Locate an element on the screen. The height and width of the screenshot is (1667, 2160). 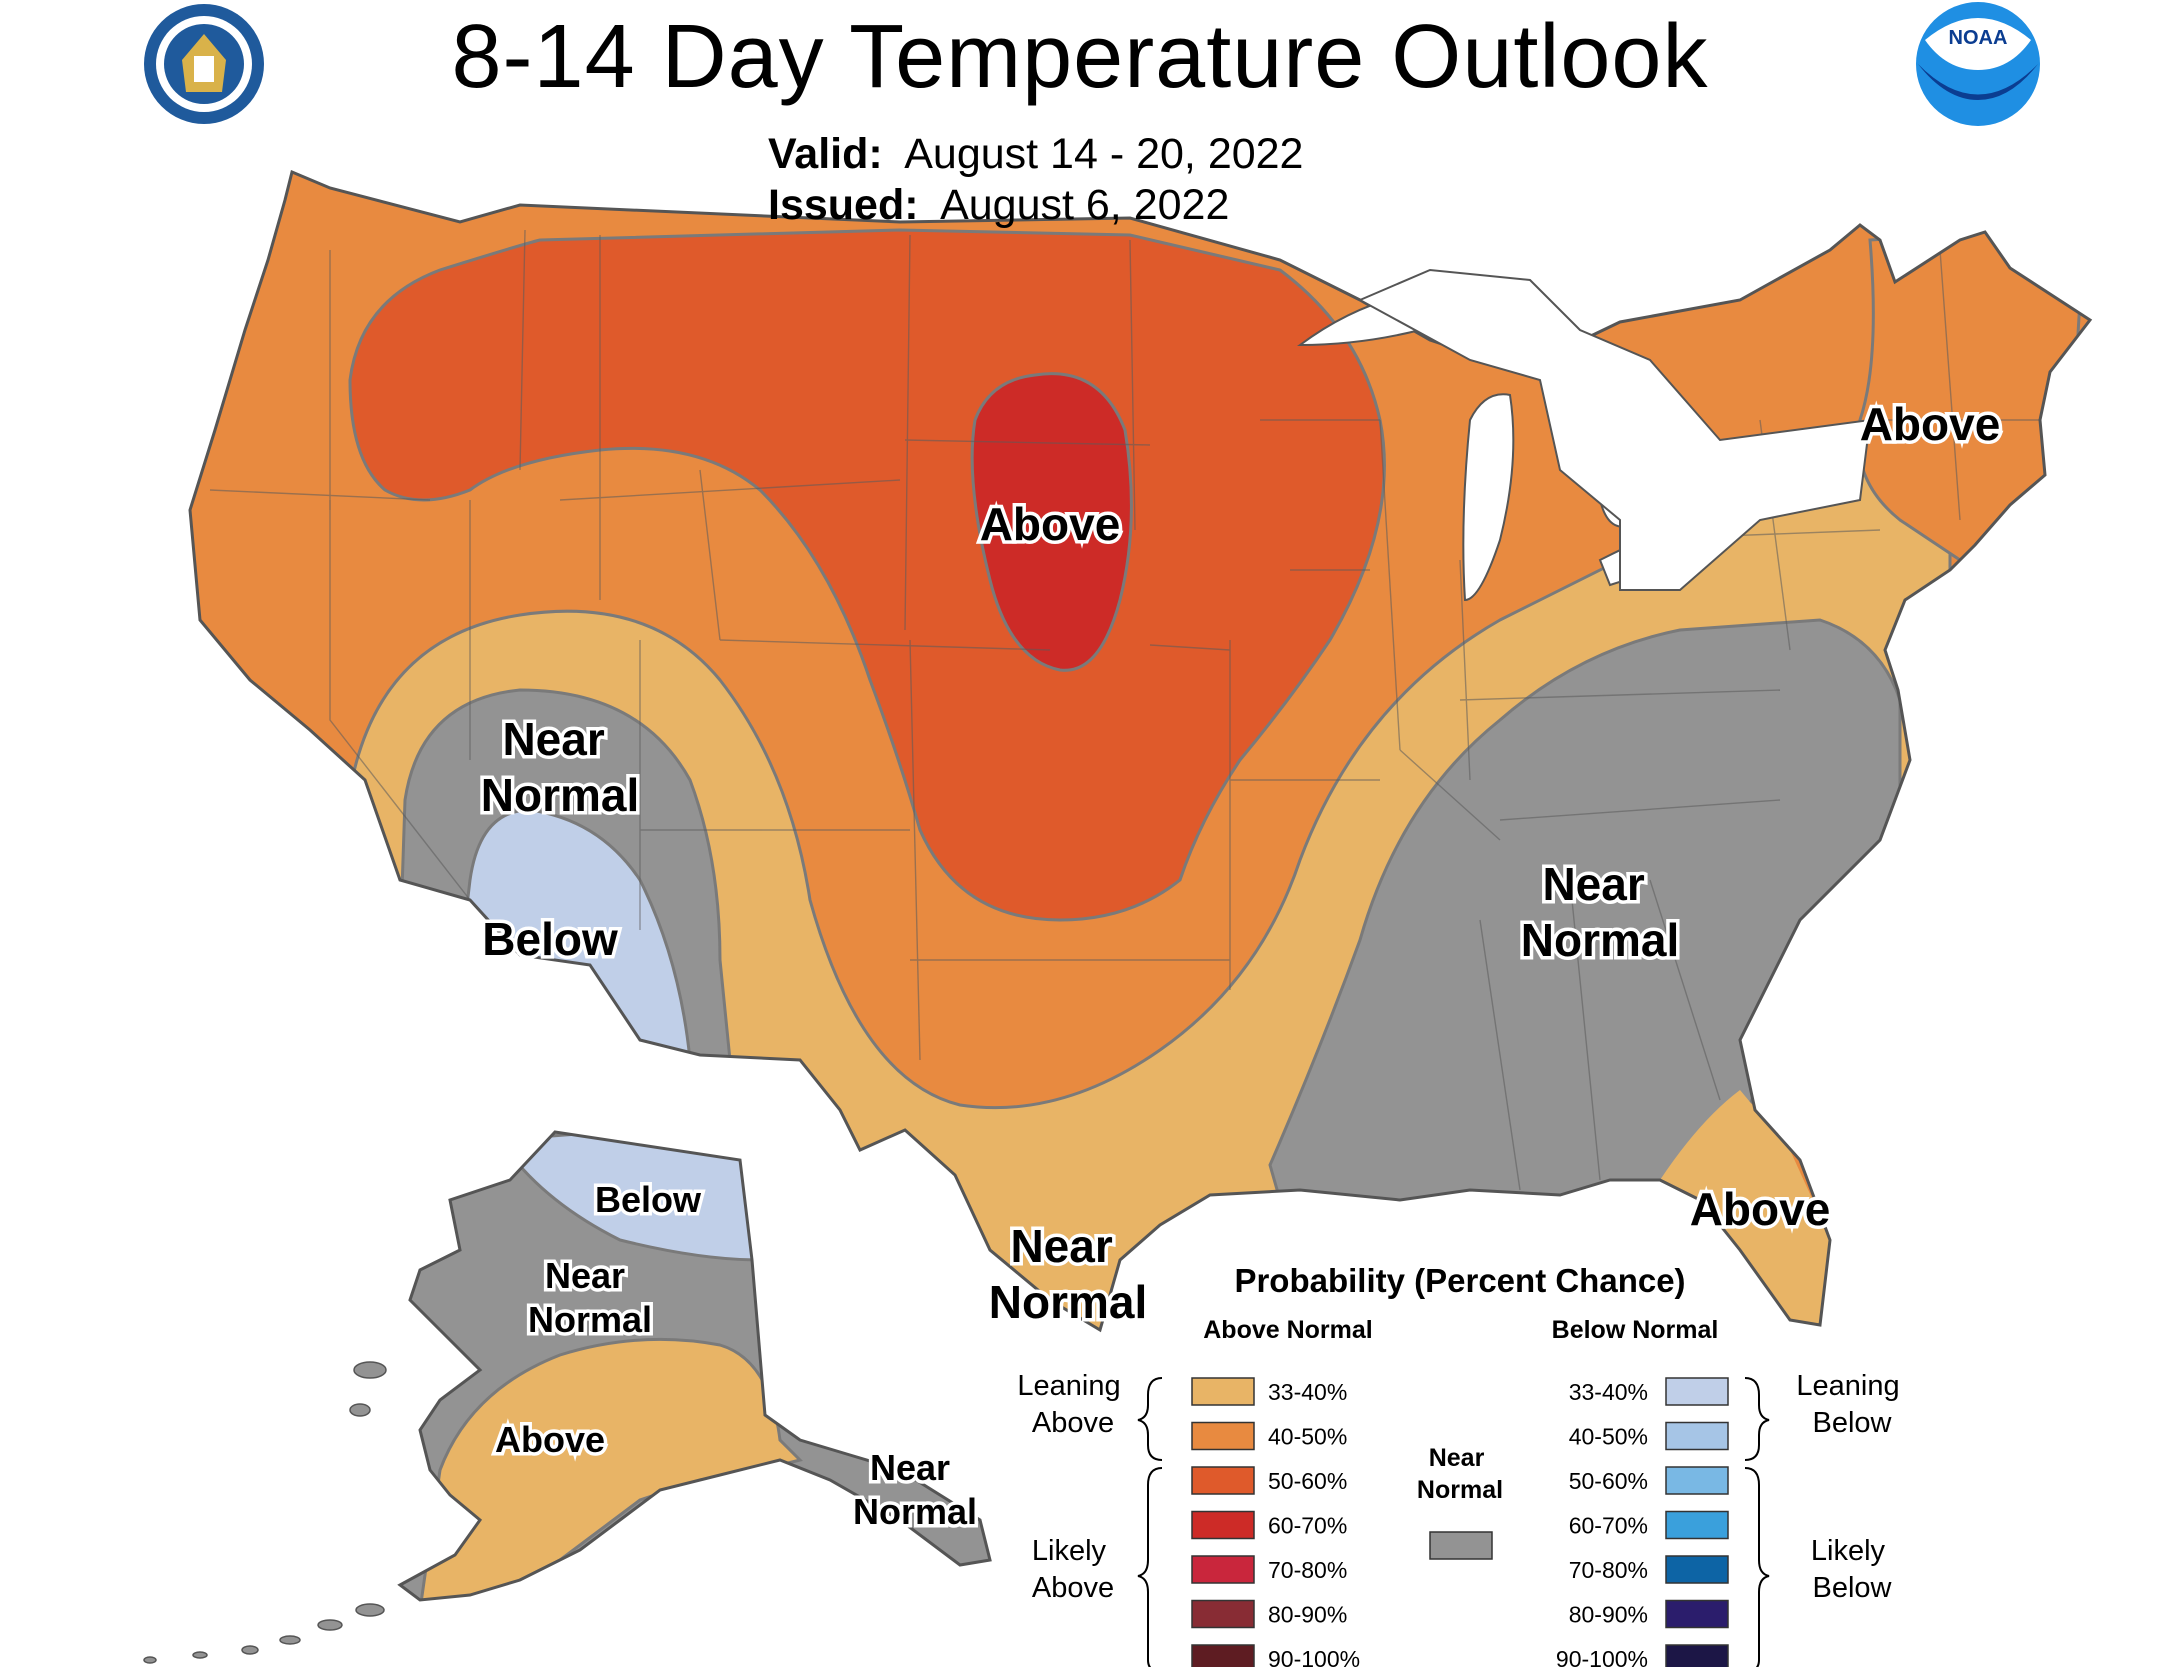
label-alaska-panhandle-line2: Normal is located at coordinates (915, 1511).